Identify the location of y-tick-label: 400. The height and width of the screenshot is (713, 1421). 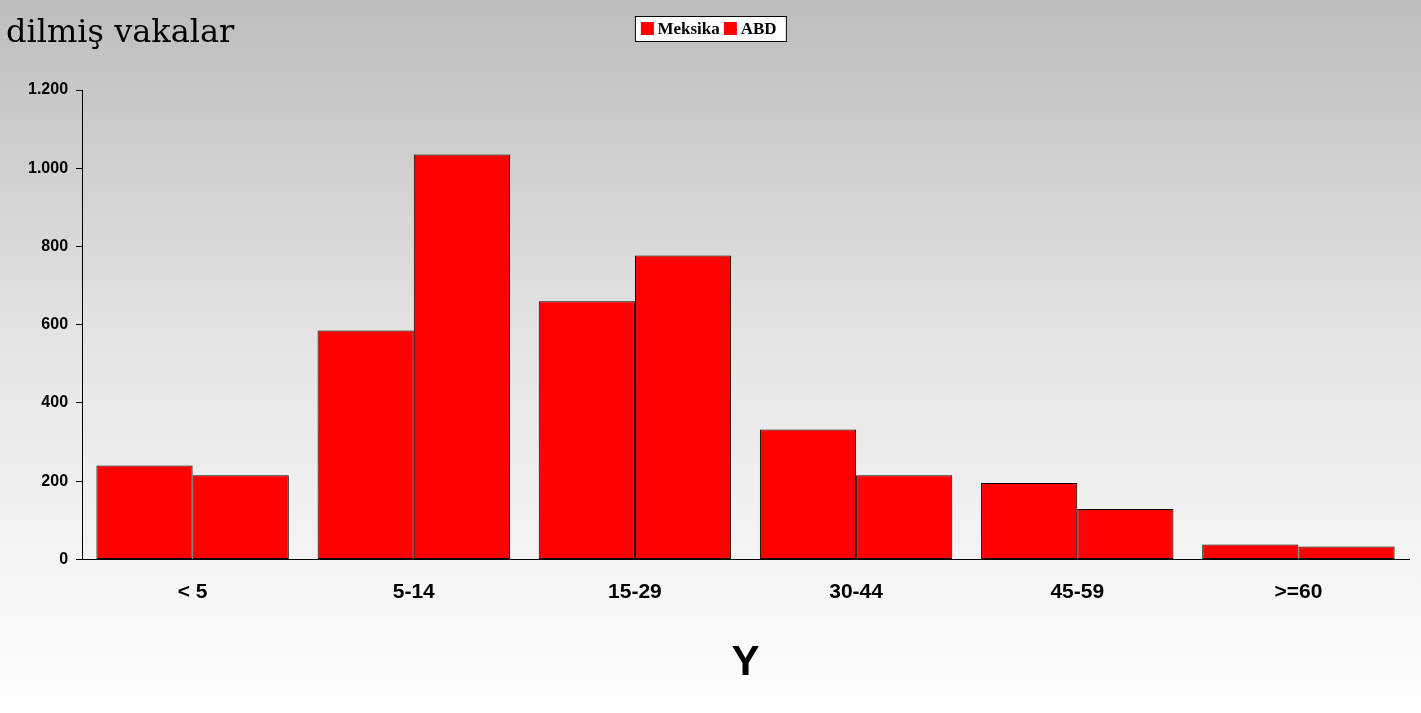
(55, 402).